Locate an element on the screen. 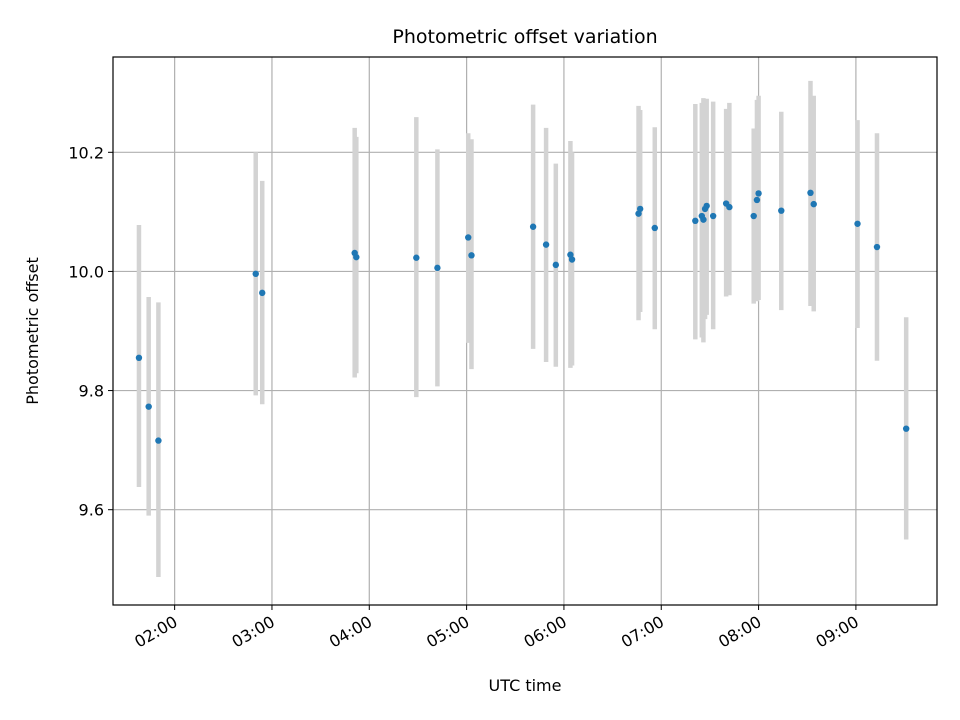 The image size is (960, 720). y-tick-label: 10.0 is located at coordinates (86, 271).